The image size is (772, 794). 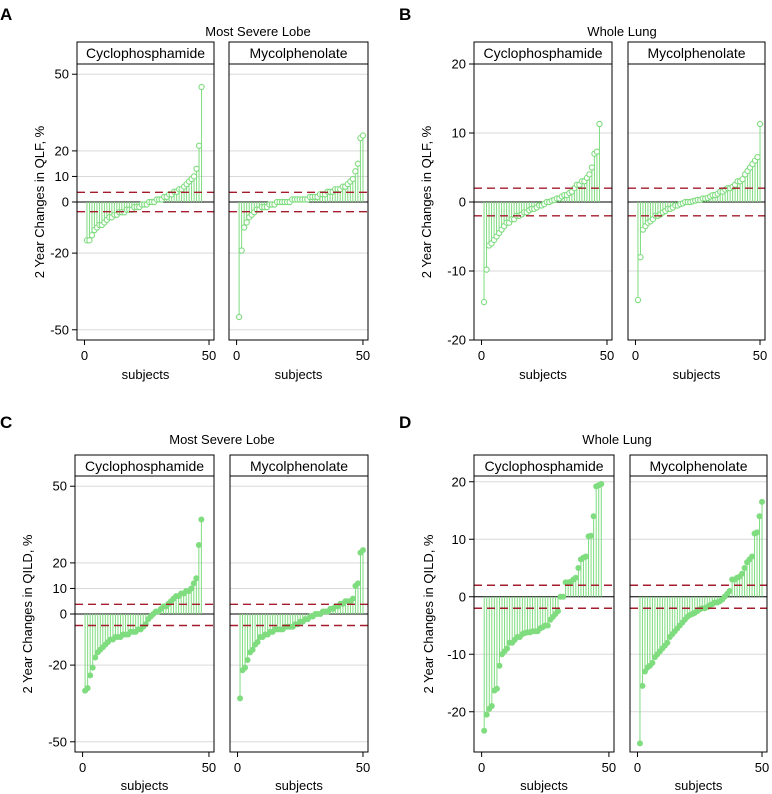 I want to click on panel-label: B, so click(x=405, y=14).